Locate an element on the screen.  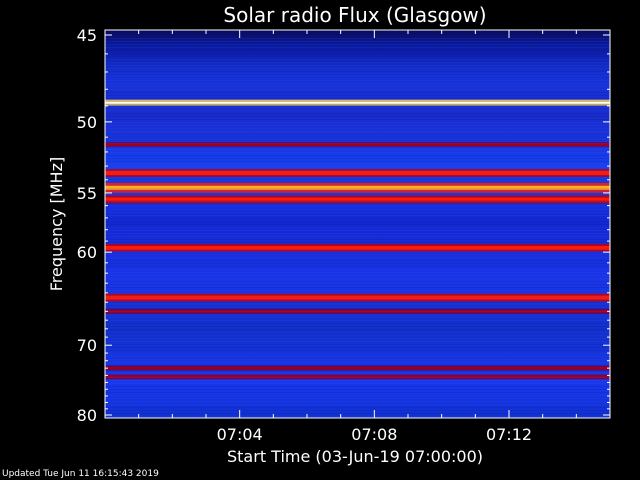
band-59.6 is located at coordinates (357, 247).